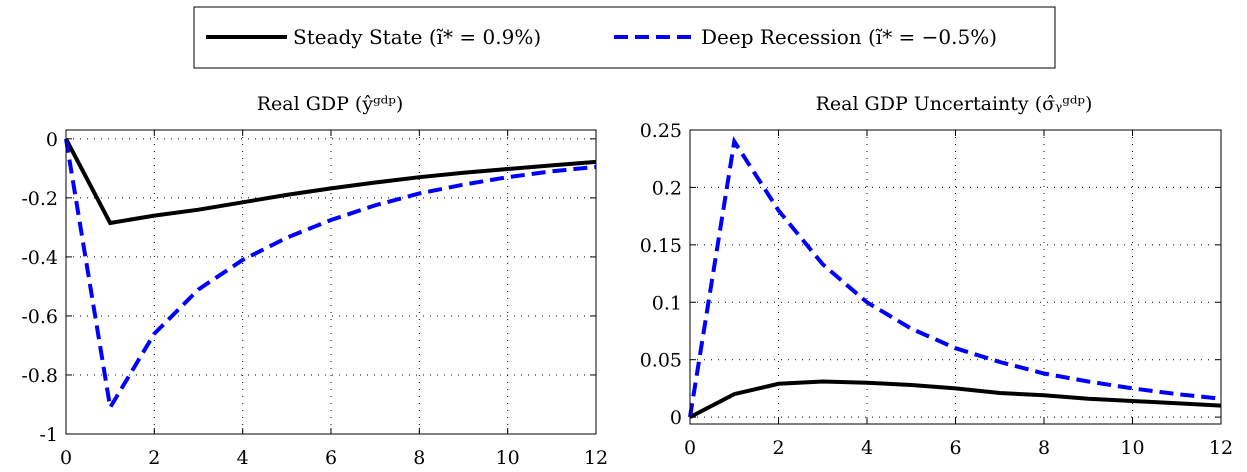 This screenshot has width=1247, height=472. What do you see at coordinates (667, 303) in the screenshot?
I see `y-tick-label: 0.1` at bounding box center [667, 303].